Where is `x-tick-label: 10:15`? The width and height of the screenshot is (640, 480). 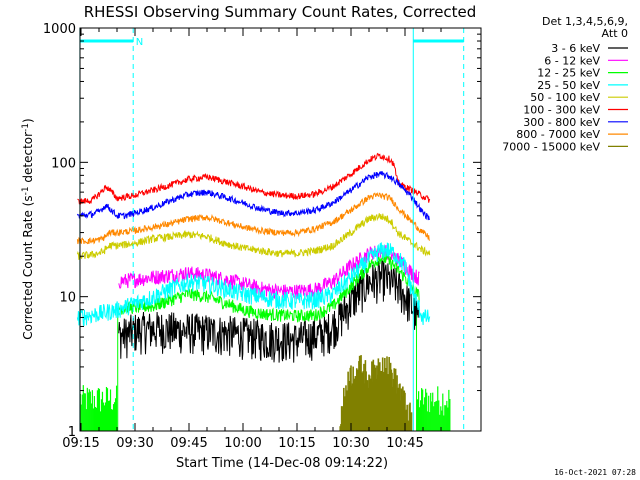 x-tick-label: 10:15 is located at coordinates (296, 443).